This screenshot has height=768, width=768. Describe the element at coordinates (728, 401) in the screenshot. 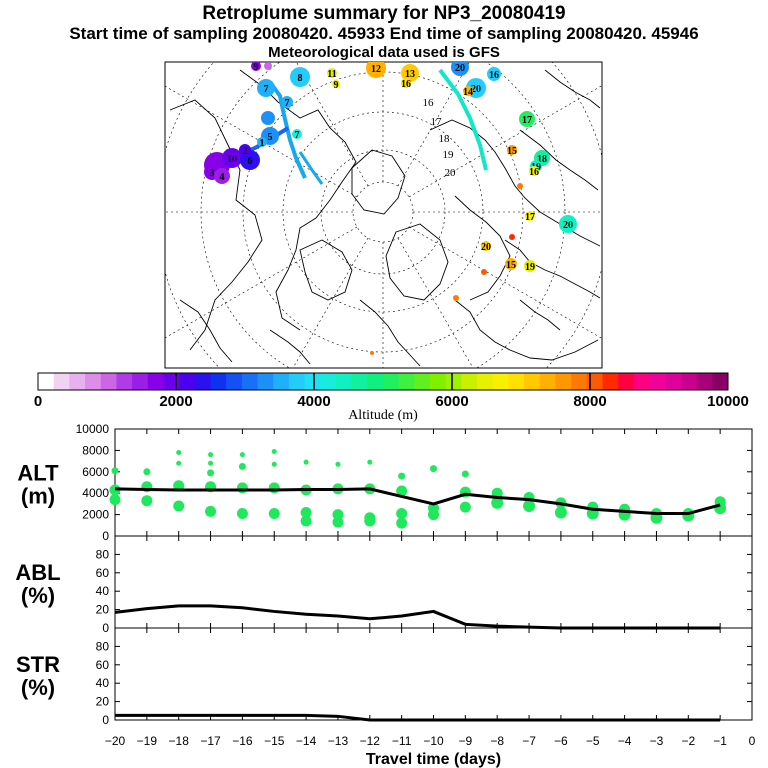

I see `colorbar-tick-label: 10000` at that location.